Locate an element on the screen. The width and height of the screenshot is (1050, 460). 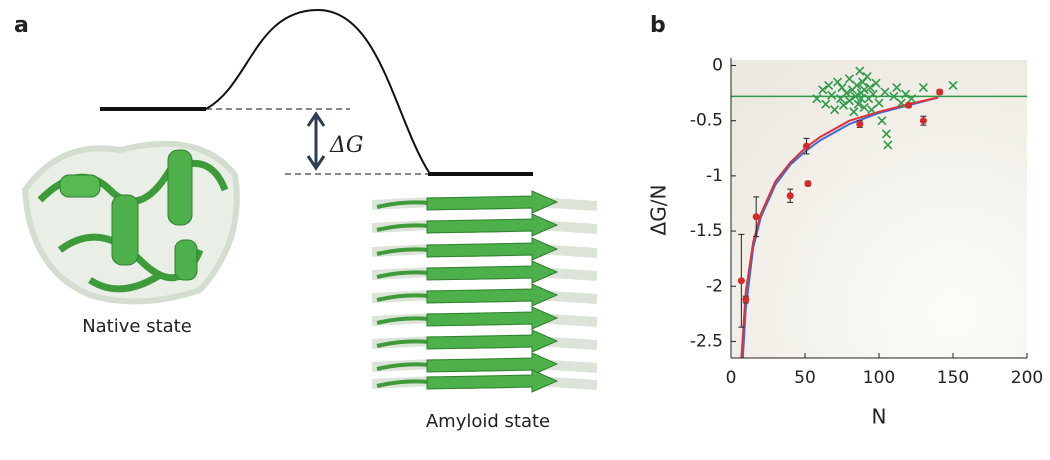
energy-barrier is located at coordinates (318, 91).